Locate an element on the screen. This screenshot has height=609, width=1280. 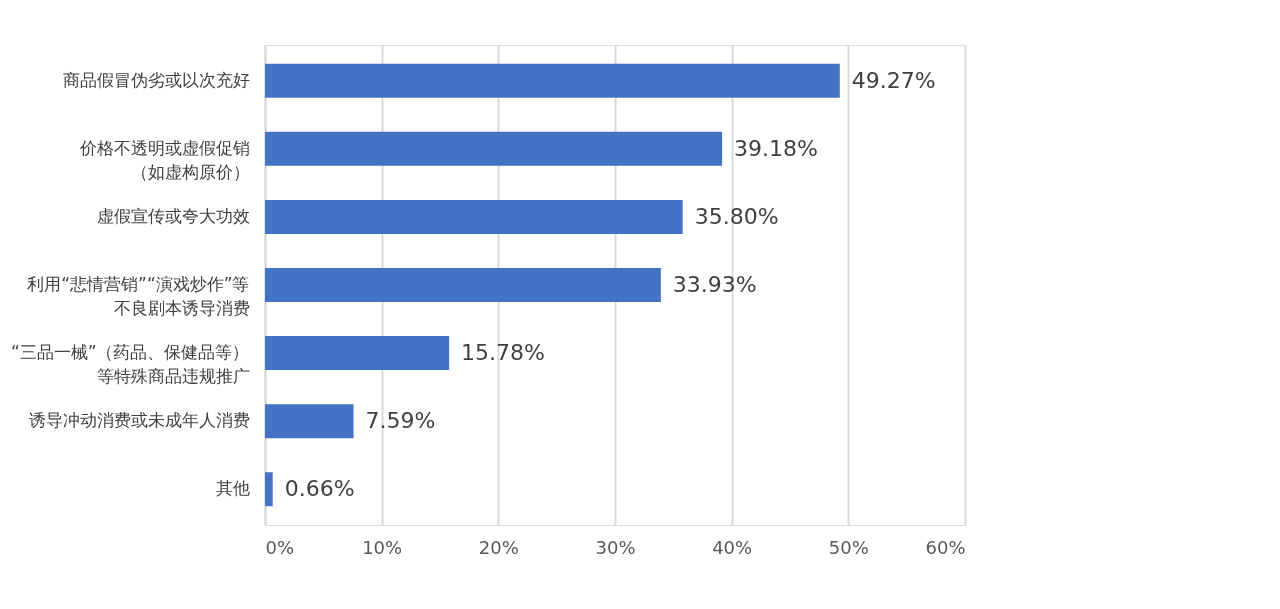
data-label: 7.59% is located at coordinates (400, 421).